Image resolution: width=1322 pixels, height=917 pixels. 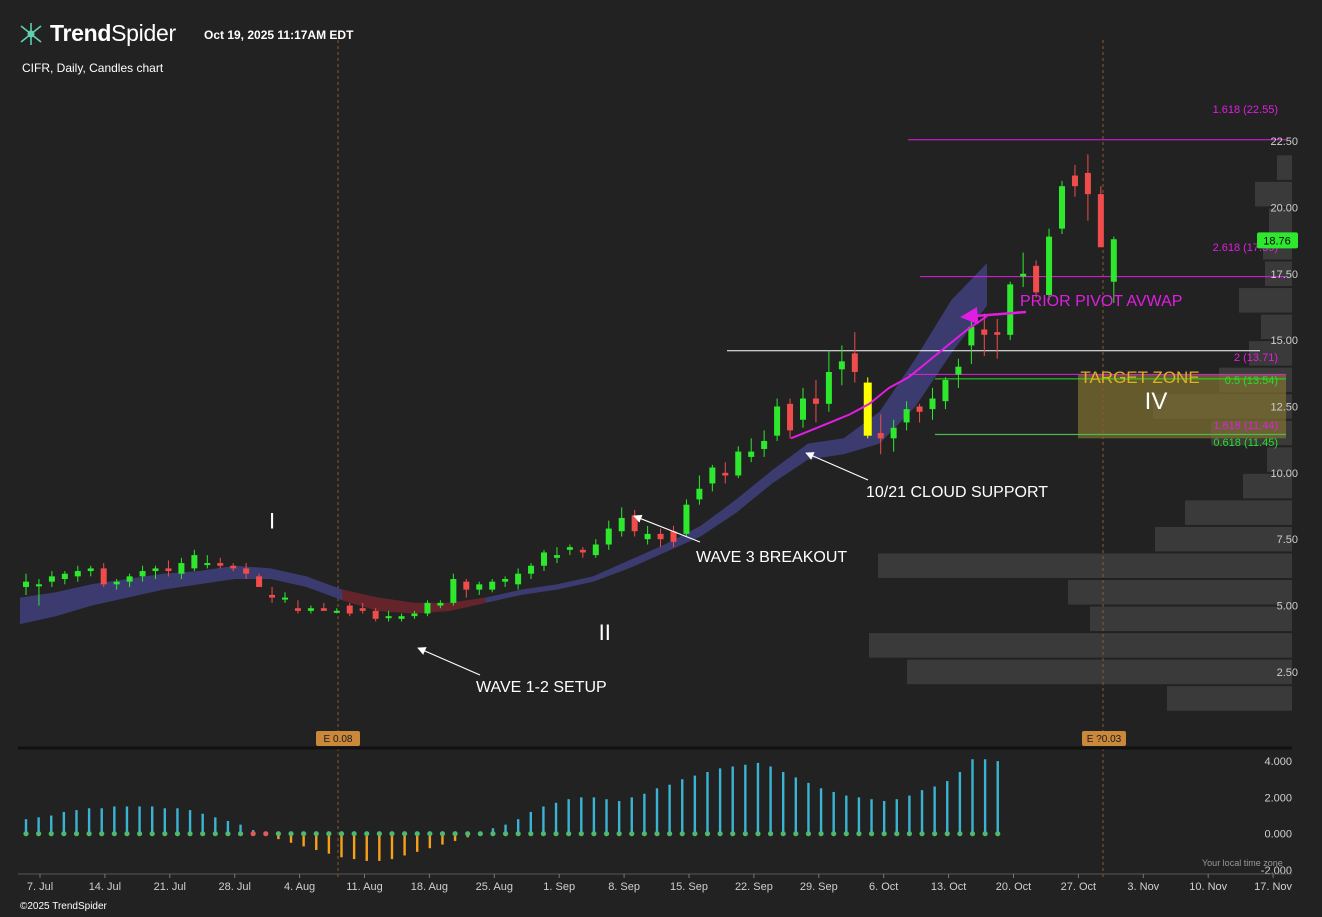 I want to click on x-axis-label: 20. Oct, so click(x=1013, y=887).